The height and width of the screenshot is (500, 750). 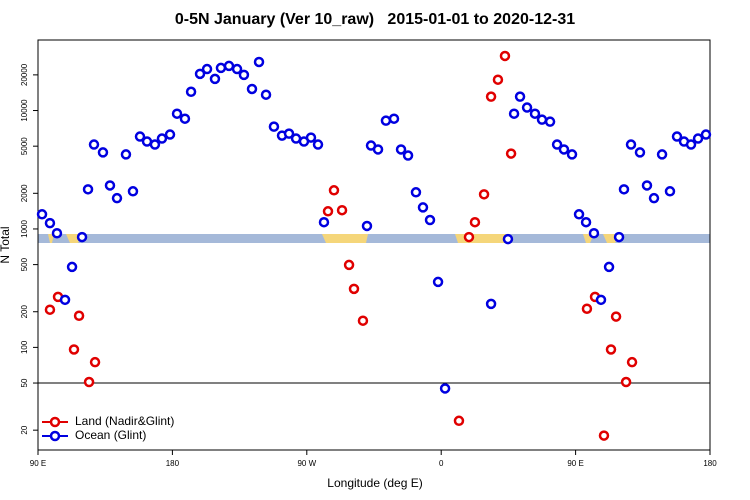 I want to click on y-tick-label: 5000, so click(x=24, y=146).